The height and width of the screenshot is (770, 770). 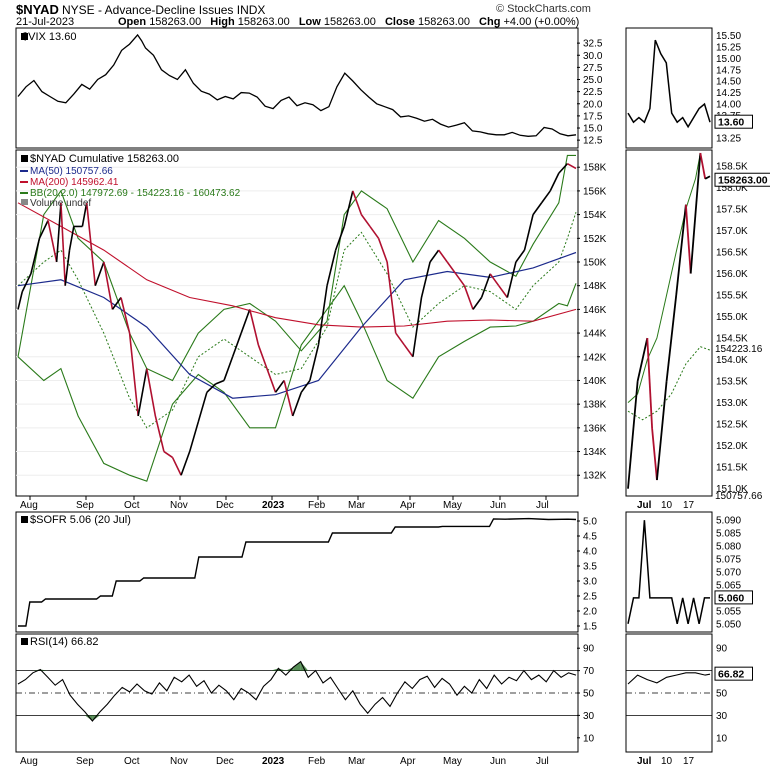 I want to click on x-axis-tick-label: 2023, so click(x=273, y=505).